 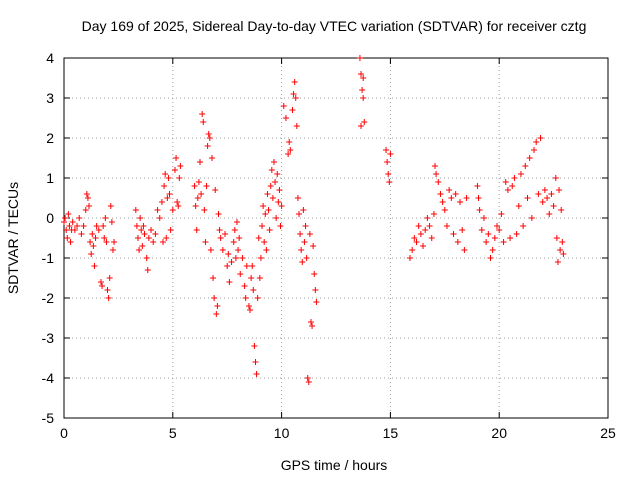 I want to click on y-tick-label: -3, so click(x=48, y=338).